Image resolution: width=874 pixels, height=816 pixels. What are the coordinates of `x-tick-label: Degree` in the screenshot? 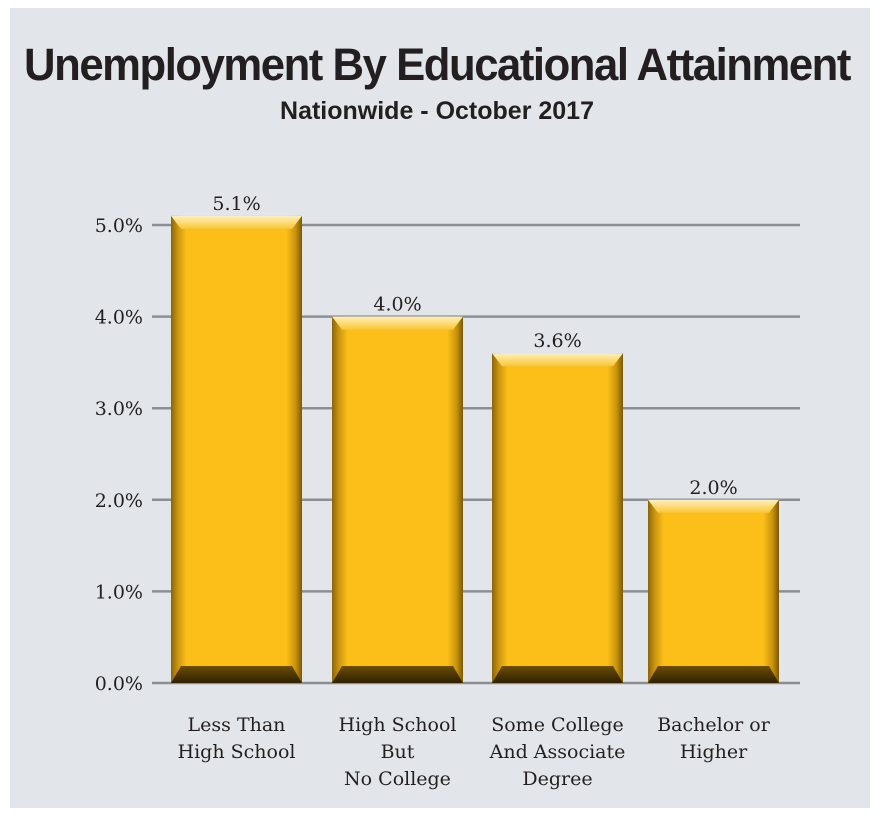 It's located at (557, 779).